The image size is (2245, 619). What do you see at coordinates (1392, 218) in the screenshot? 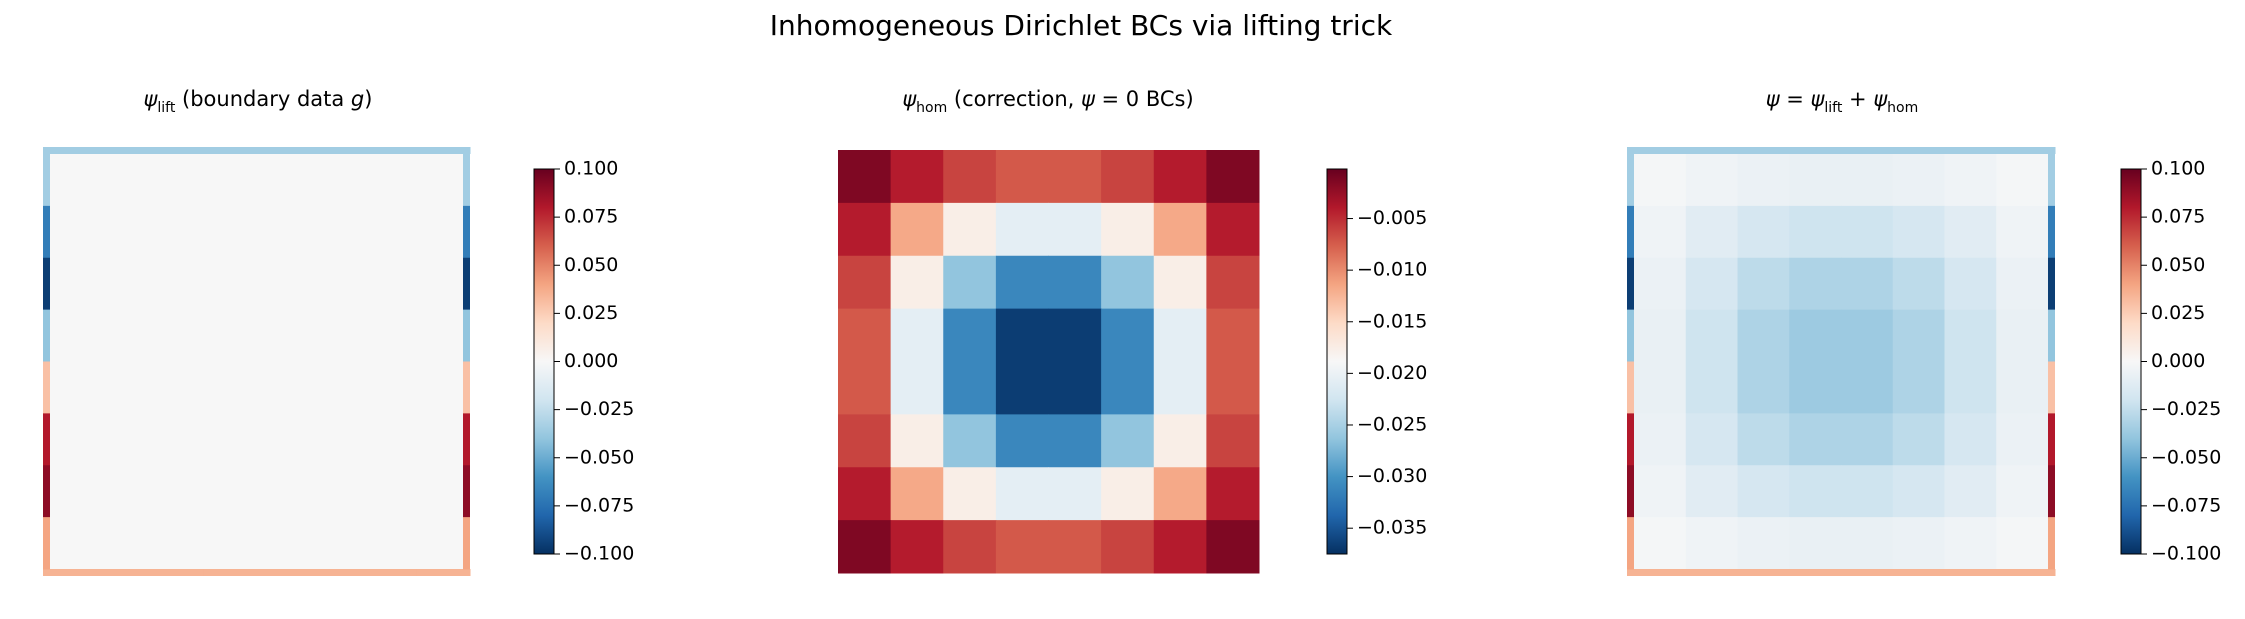
I see `colorbar-tick-label: −0.005` at bounding box center [1392, 218].